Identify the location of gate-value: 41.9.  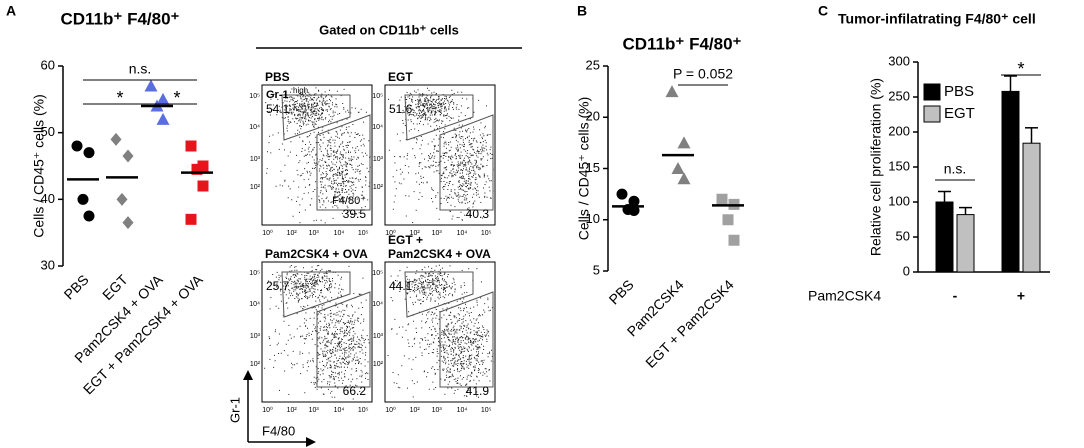
(478, 391).